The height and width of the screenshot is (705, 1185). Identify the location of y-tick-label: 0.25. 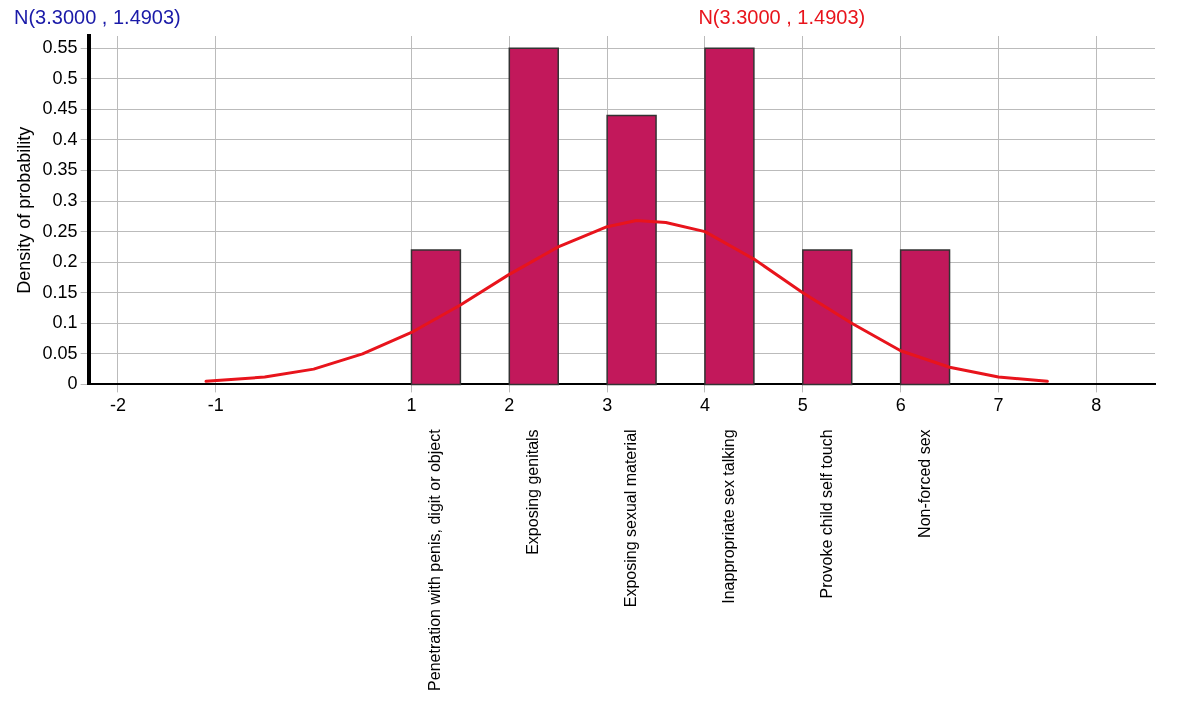
(60, 230).